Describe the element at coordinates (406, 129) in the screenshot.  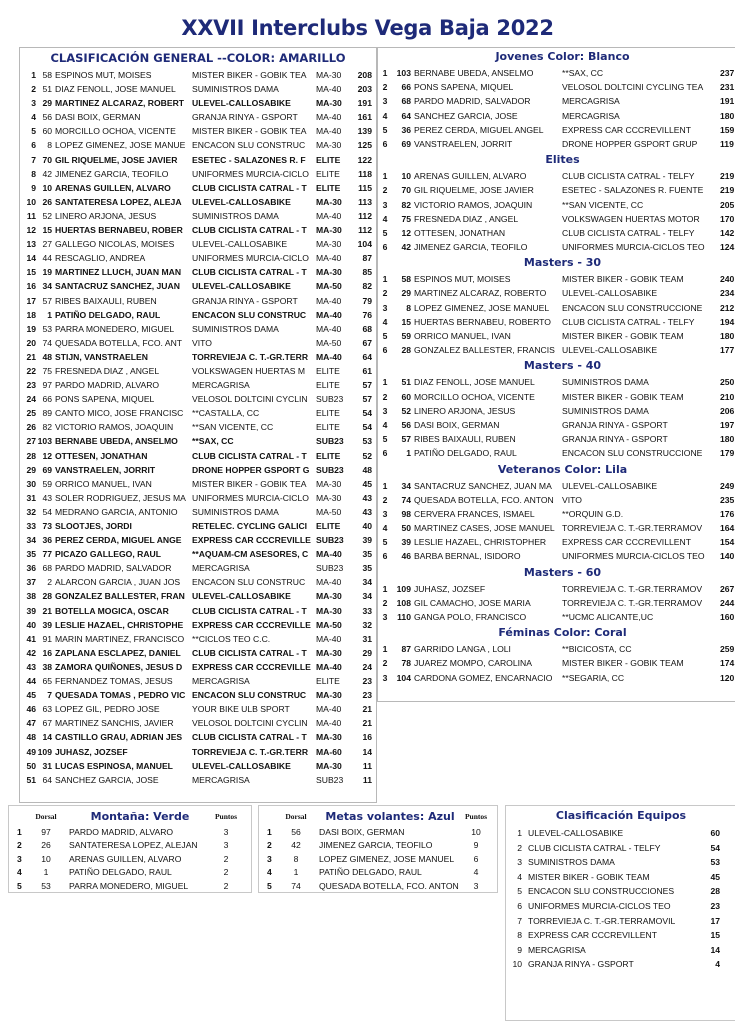
I see `dorsal-cell: 36` at that location.